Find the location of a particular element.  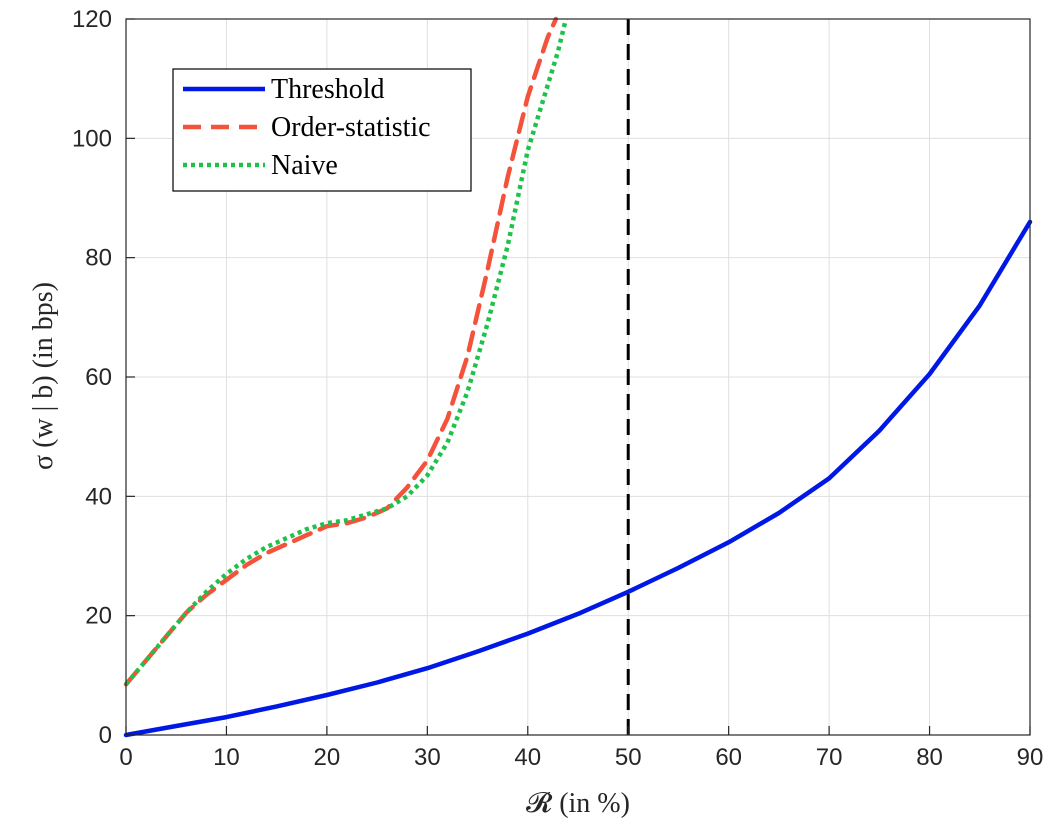

x-tick-label: 30 is located at coordinates (427, 757).